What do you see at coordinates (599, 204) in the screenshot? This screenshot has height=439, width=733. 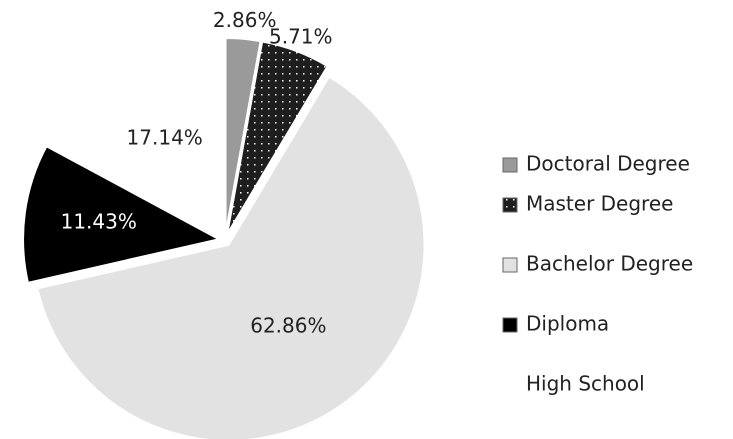 I see `legend-label: Master Degree` at bounding box center [599, 204].